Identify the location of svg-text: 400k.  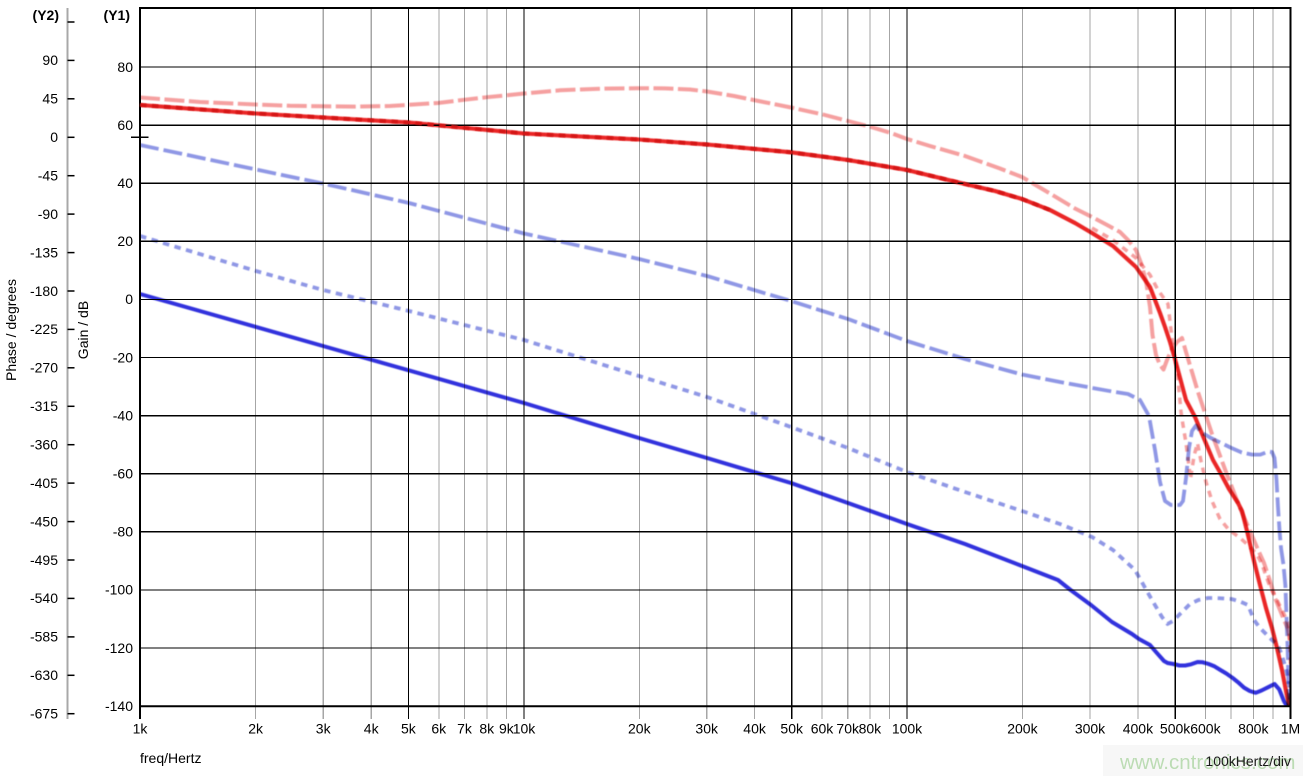
(1138, 729).